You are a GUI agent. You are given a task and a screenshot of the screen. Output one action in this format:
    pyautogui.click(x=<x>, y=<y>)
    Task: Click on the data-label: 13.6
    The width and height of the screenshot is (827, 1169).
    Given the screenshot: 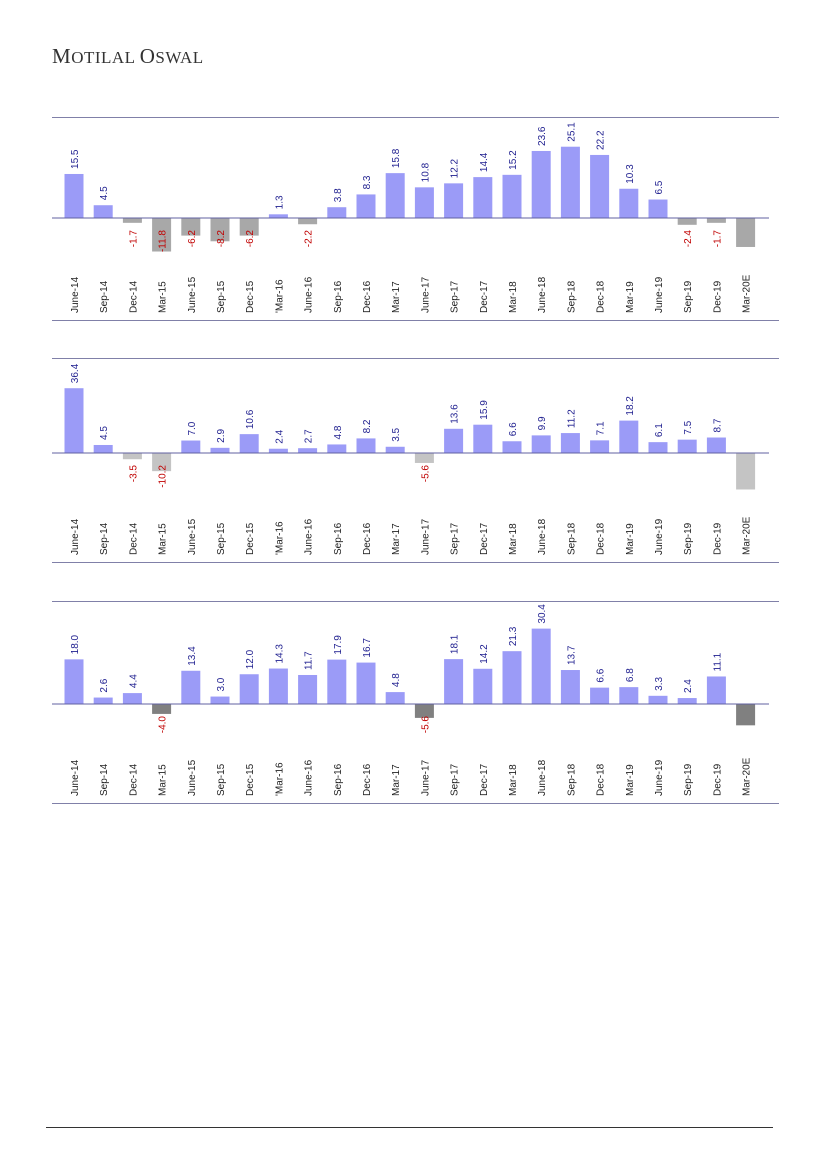 What is the action you would take?
    pyautogui.click(x=455, y=414)
    